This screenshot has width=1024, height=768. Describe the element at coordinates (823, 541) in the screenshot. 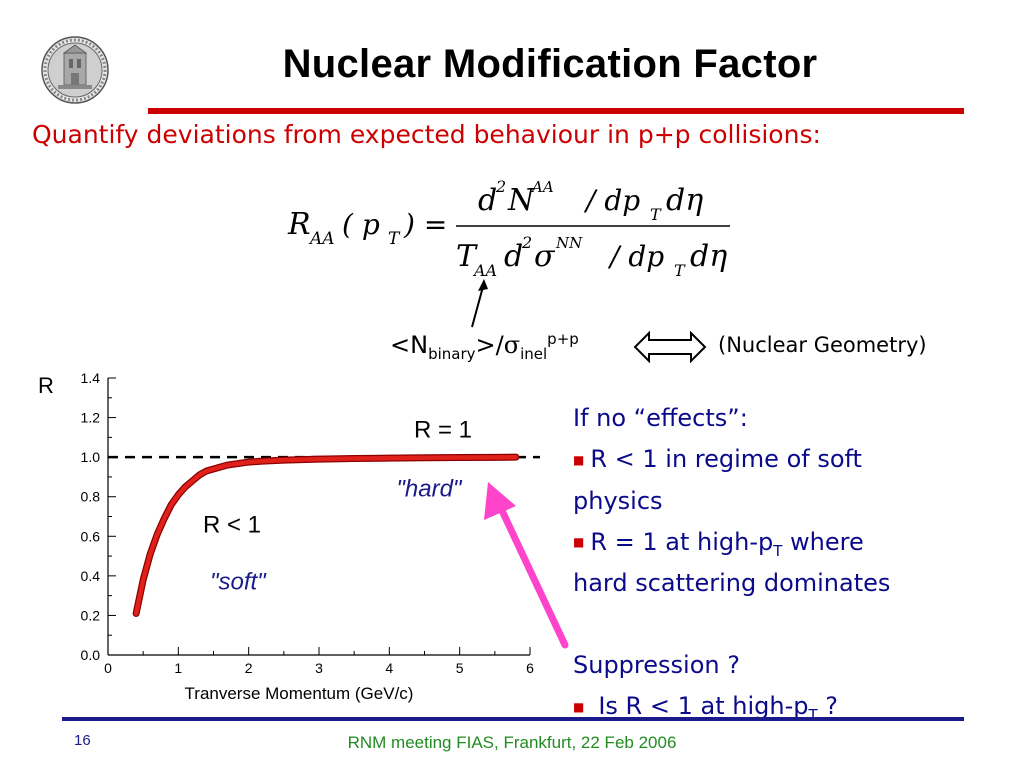

I see `bullet-2-text-b: where` at that location.